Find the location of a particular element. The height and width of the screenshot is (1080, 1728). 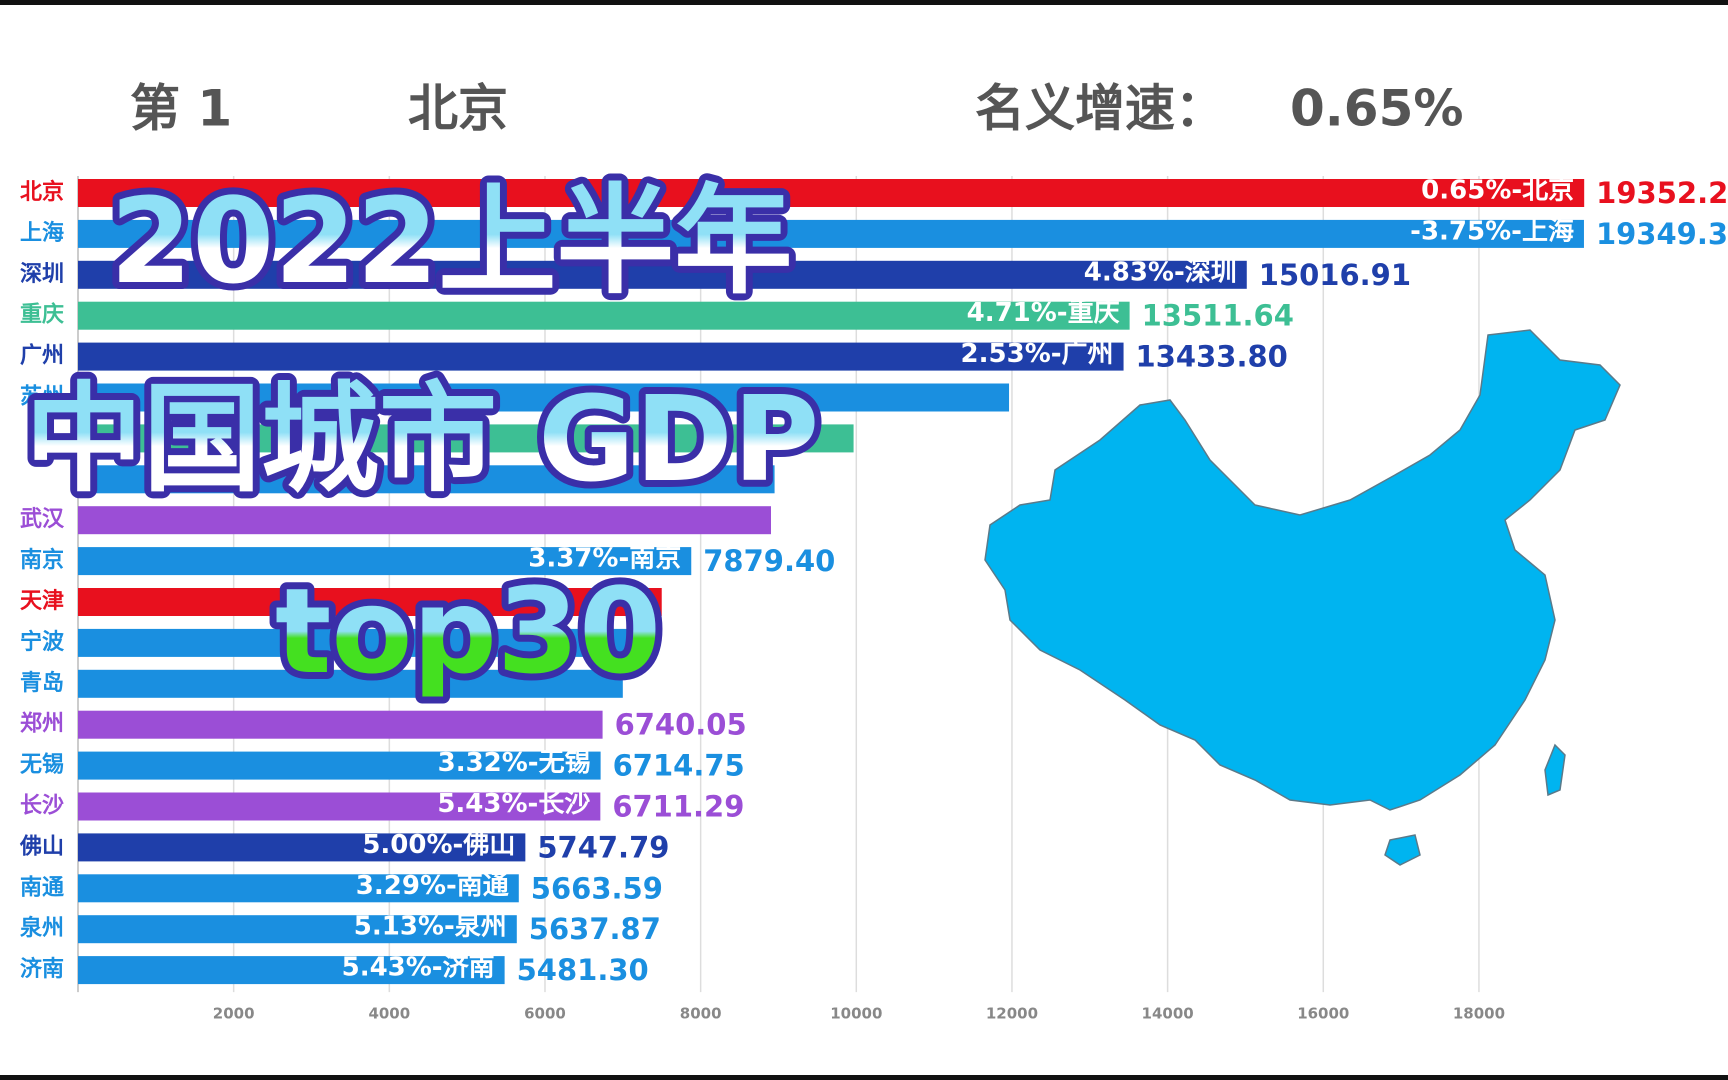

category-label: 长沙 is located at coordinates (42, 806).